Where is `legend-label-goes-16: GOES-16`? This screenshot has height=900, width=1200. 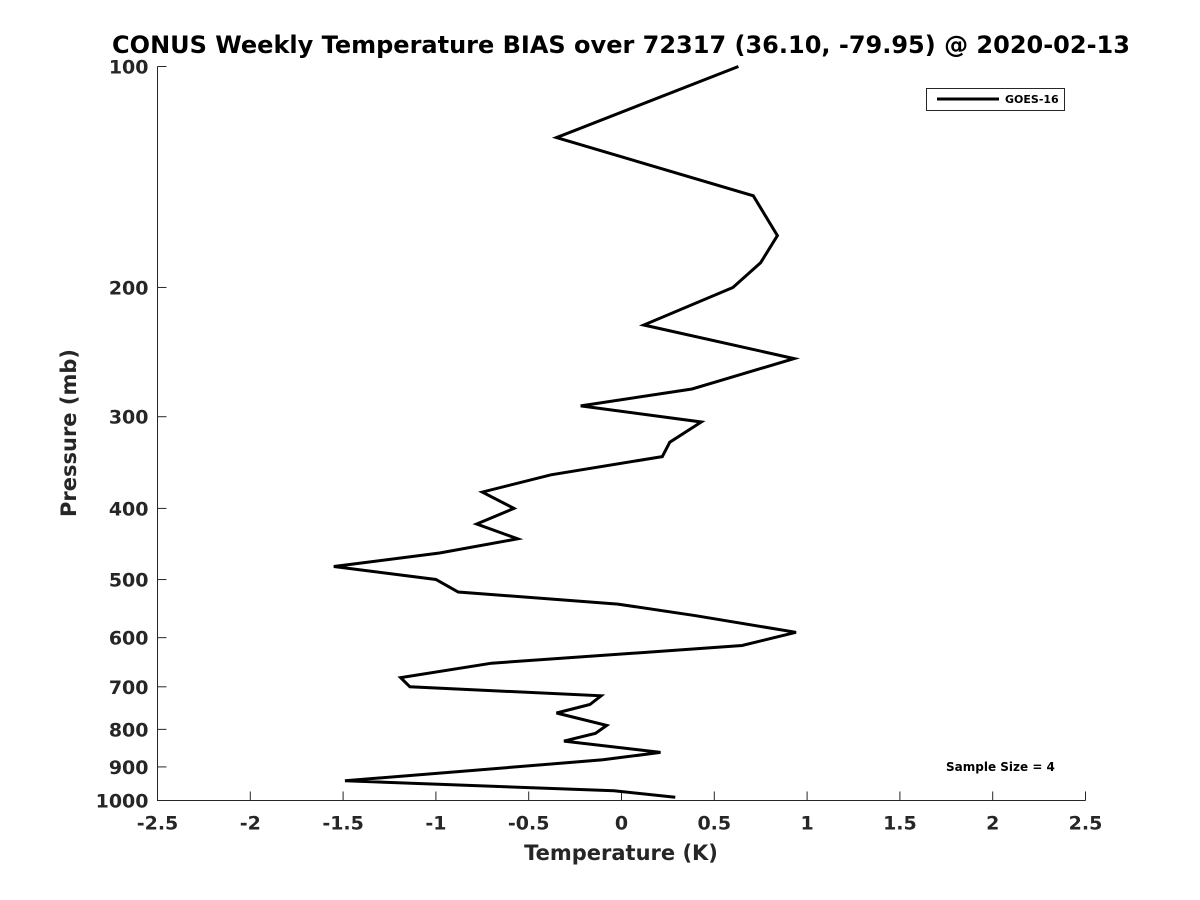
legend-label-goes-16: GOES-16 is located at coordinates (1032, 99).